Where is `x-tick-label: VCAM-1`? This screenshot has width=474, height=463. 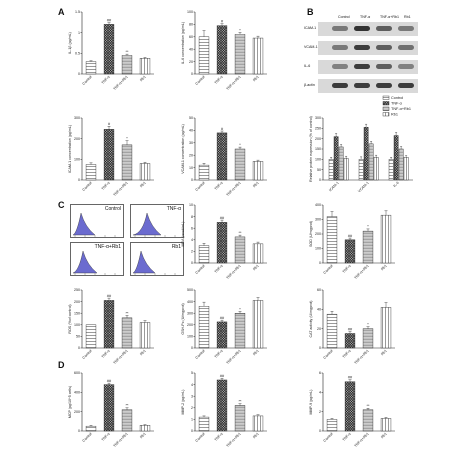 x-tick-label: VCAM-1 is located at coordinates (363, 187).